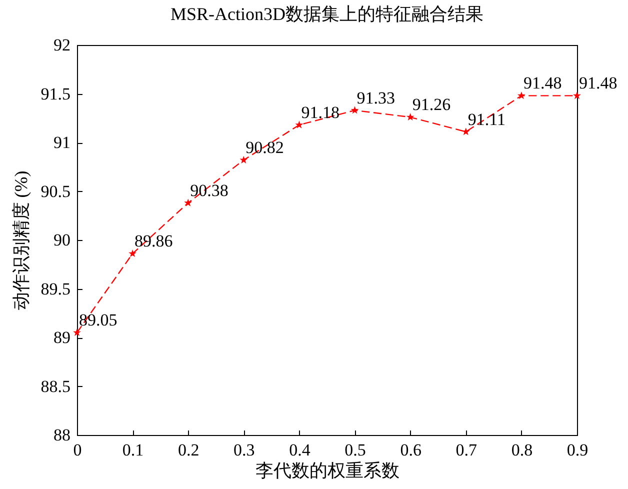 The width and height of the screenshot is (628, 489). Describe the element at coordinates (467, 450) in the screenshot. I see `x-tick-label: 0.7` at that location.